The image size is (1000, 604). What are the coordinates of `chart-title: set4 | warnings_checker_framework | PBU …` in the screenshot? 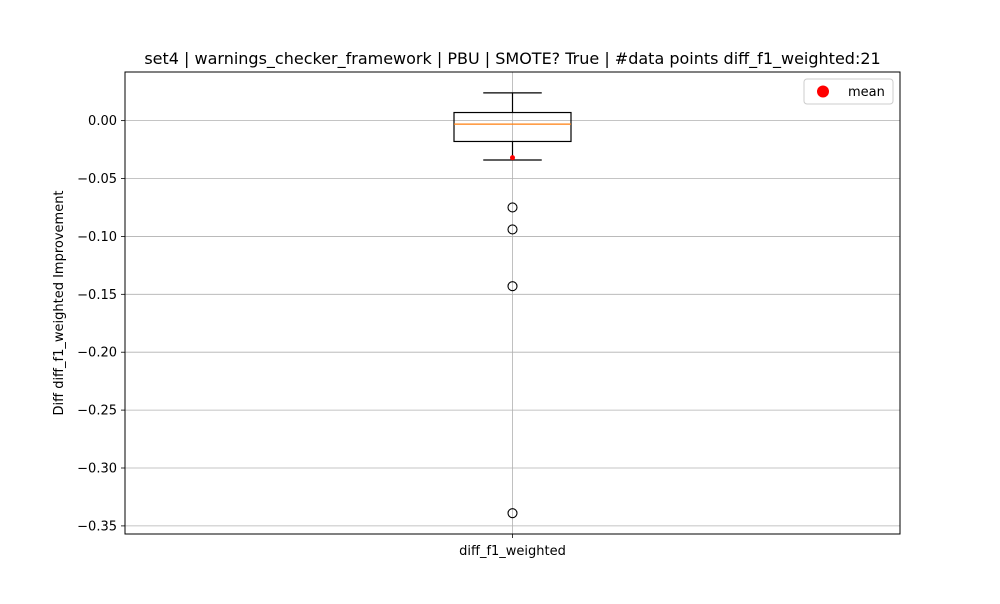 It's located at (512, 59).